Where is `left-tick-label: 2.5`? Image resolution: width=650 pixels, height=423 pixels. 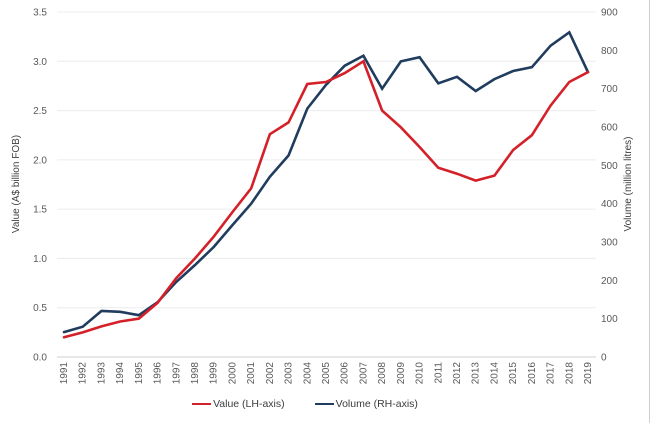 left-tick-label: 2.5 is located at coordinates (40, 111).